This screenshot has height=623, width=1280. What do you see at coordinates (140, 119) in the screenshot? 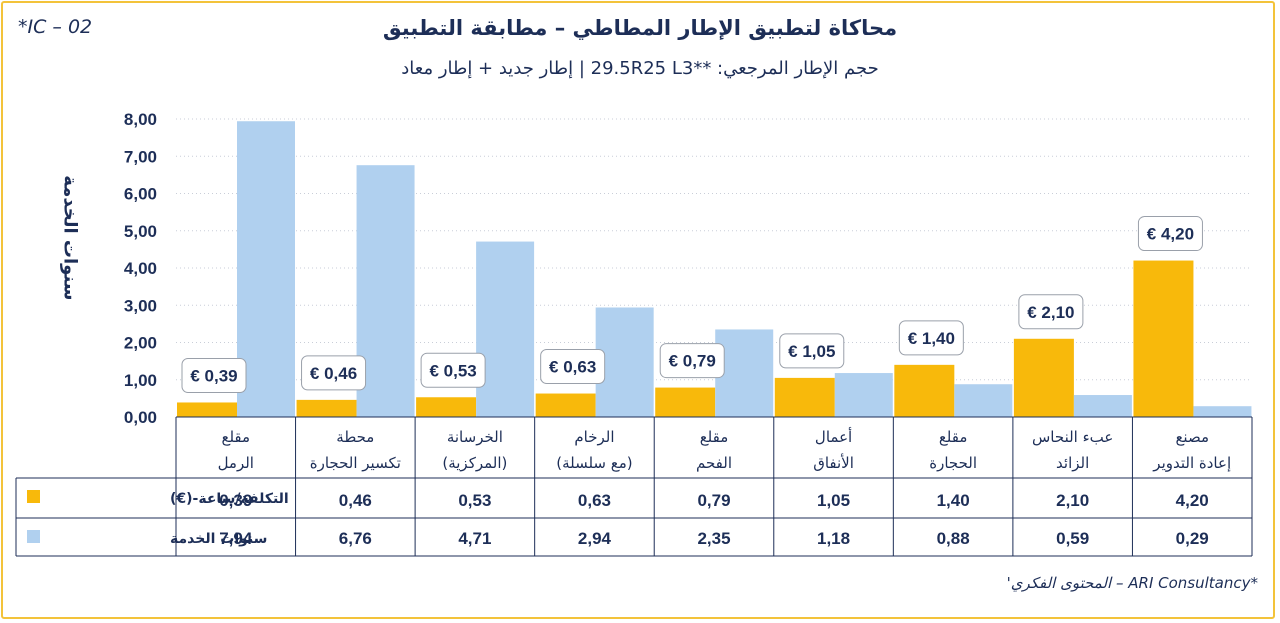
I see `y-tick-label: 8,00` at bounding box center [140, 119].